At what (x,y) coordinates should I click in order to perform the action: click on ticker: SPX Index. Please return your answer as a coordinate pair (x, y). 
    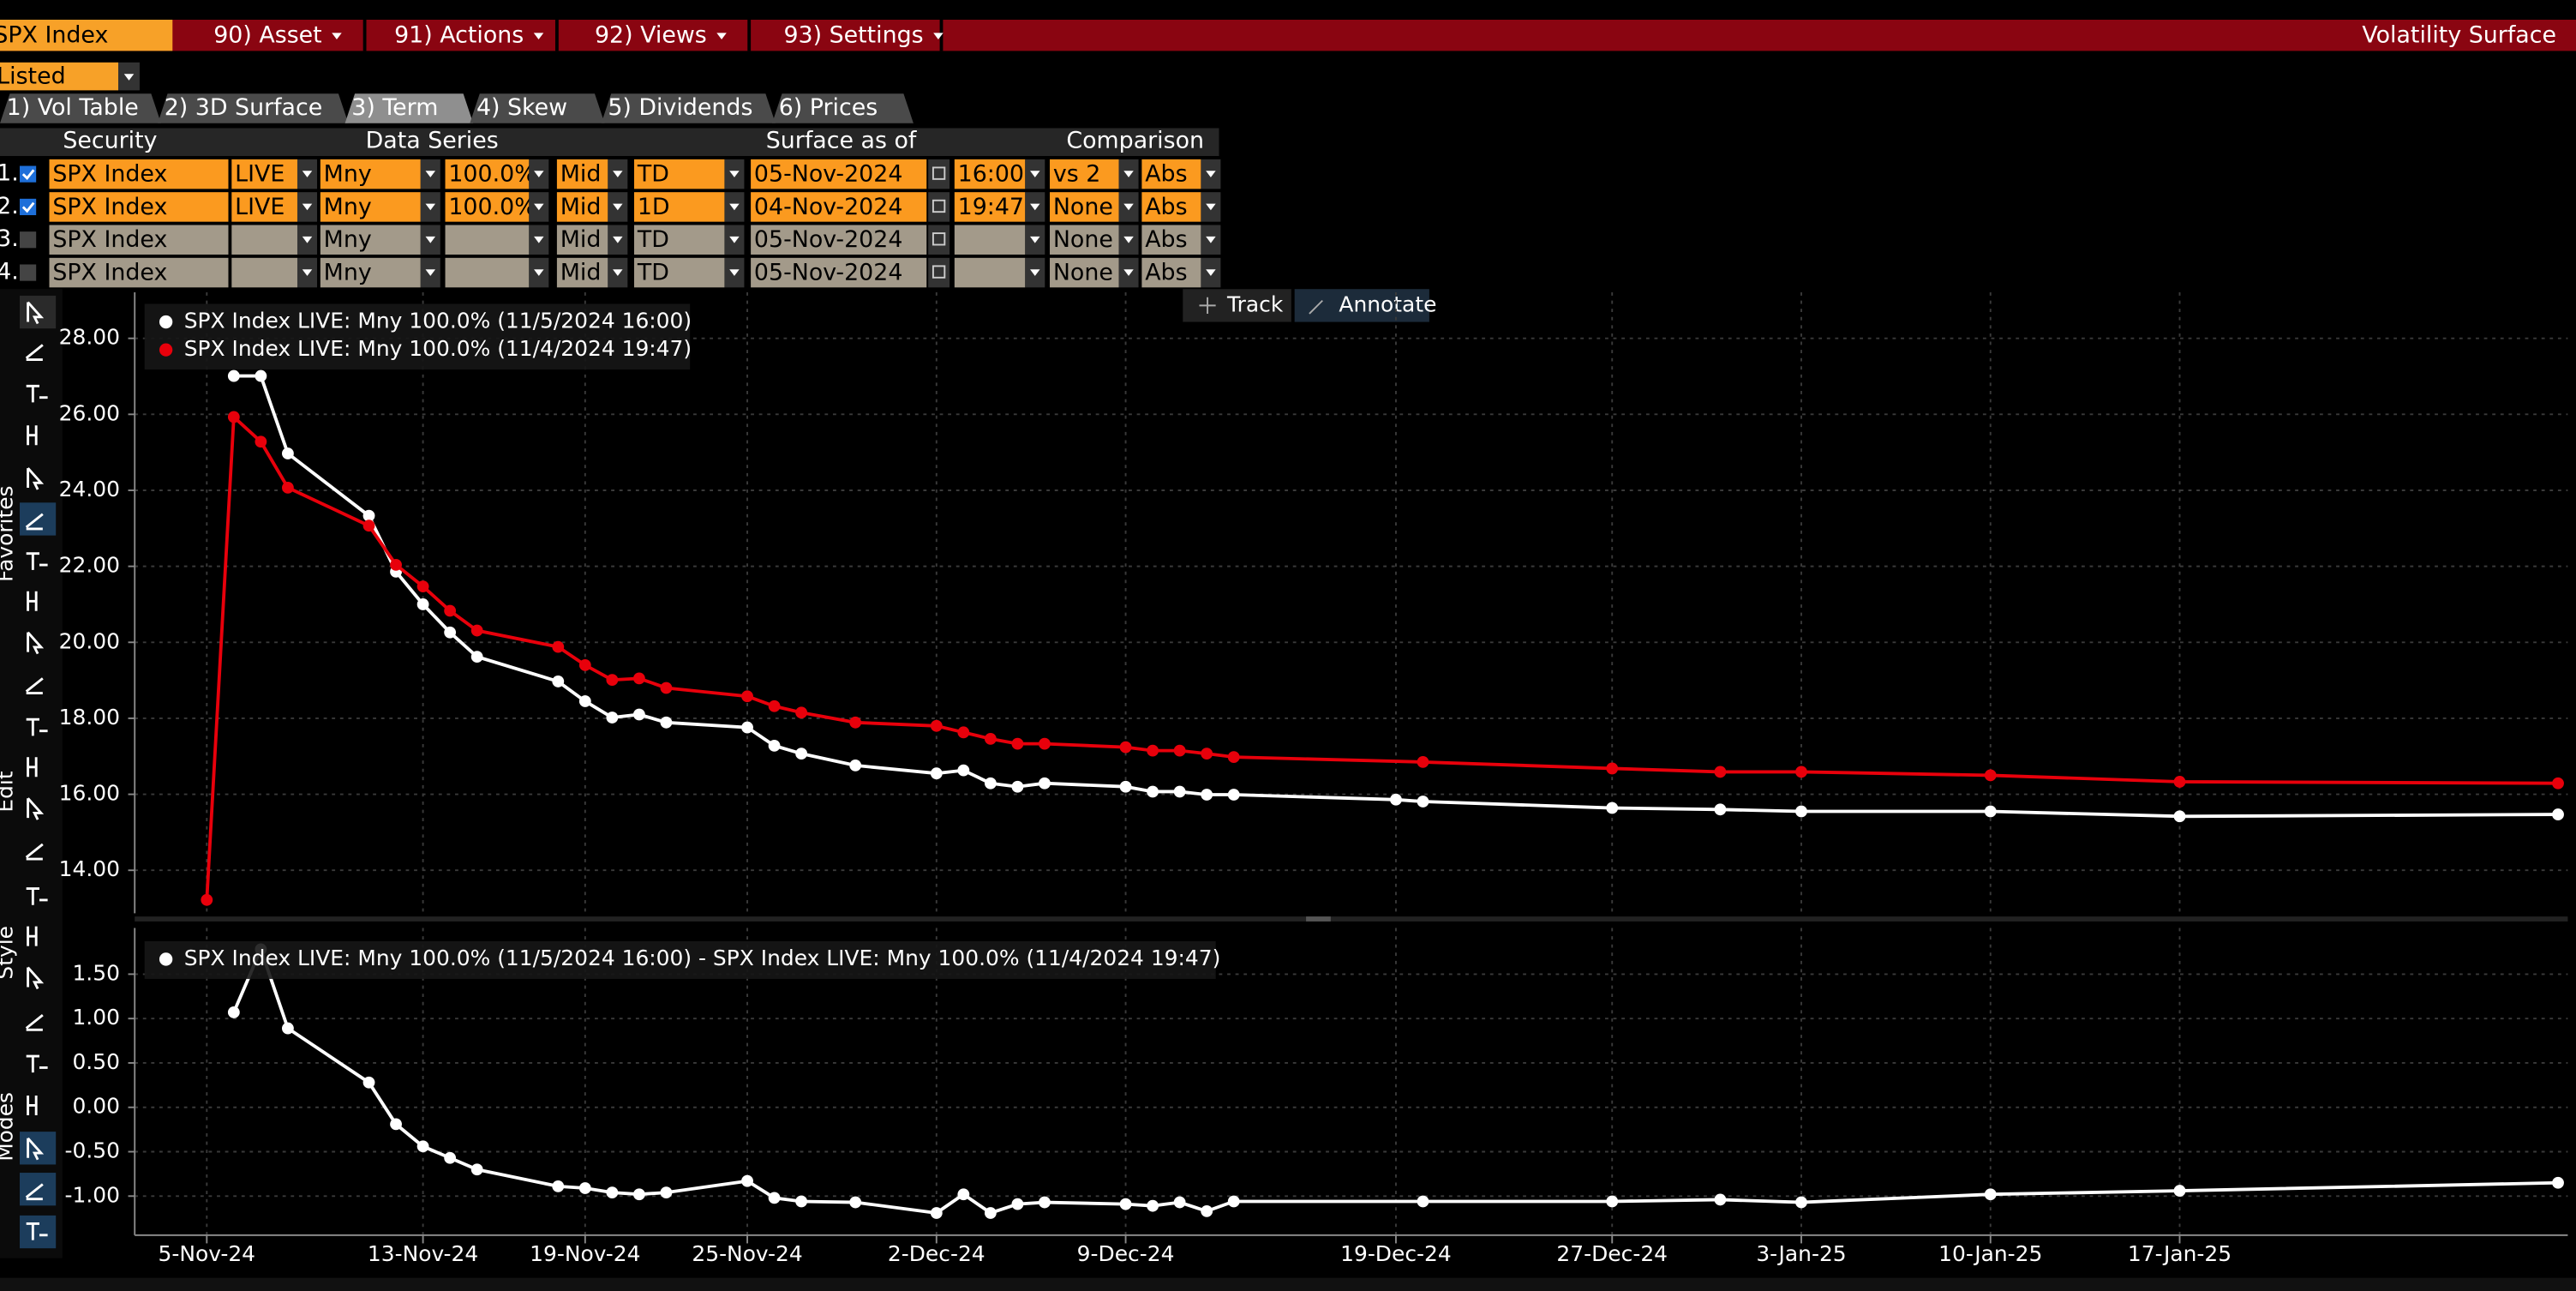
    Looking at the image, I should click on (54, 36).